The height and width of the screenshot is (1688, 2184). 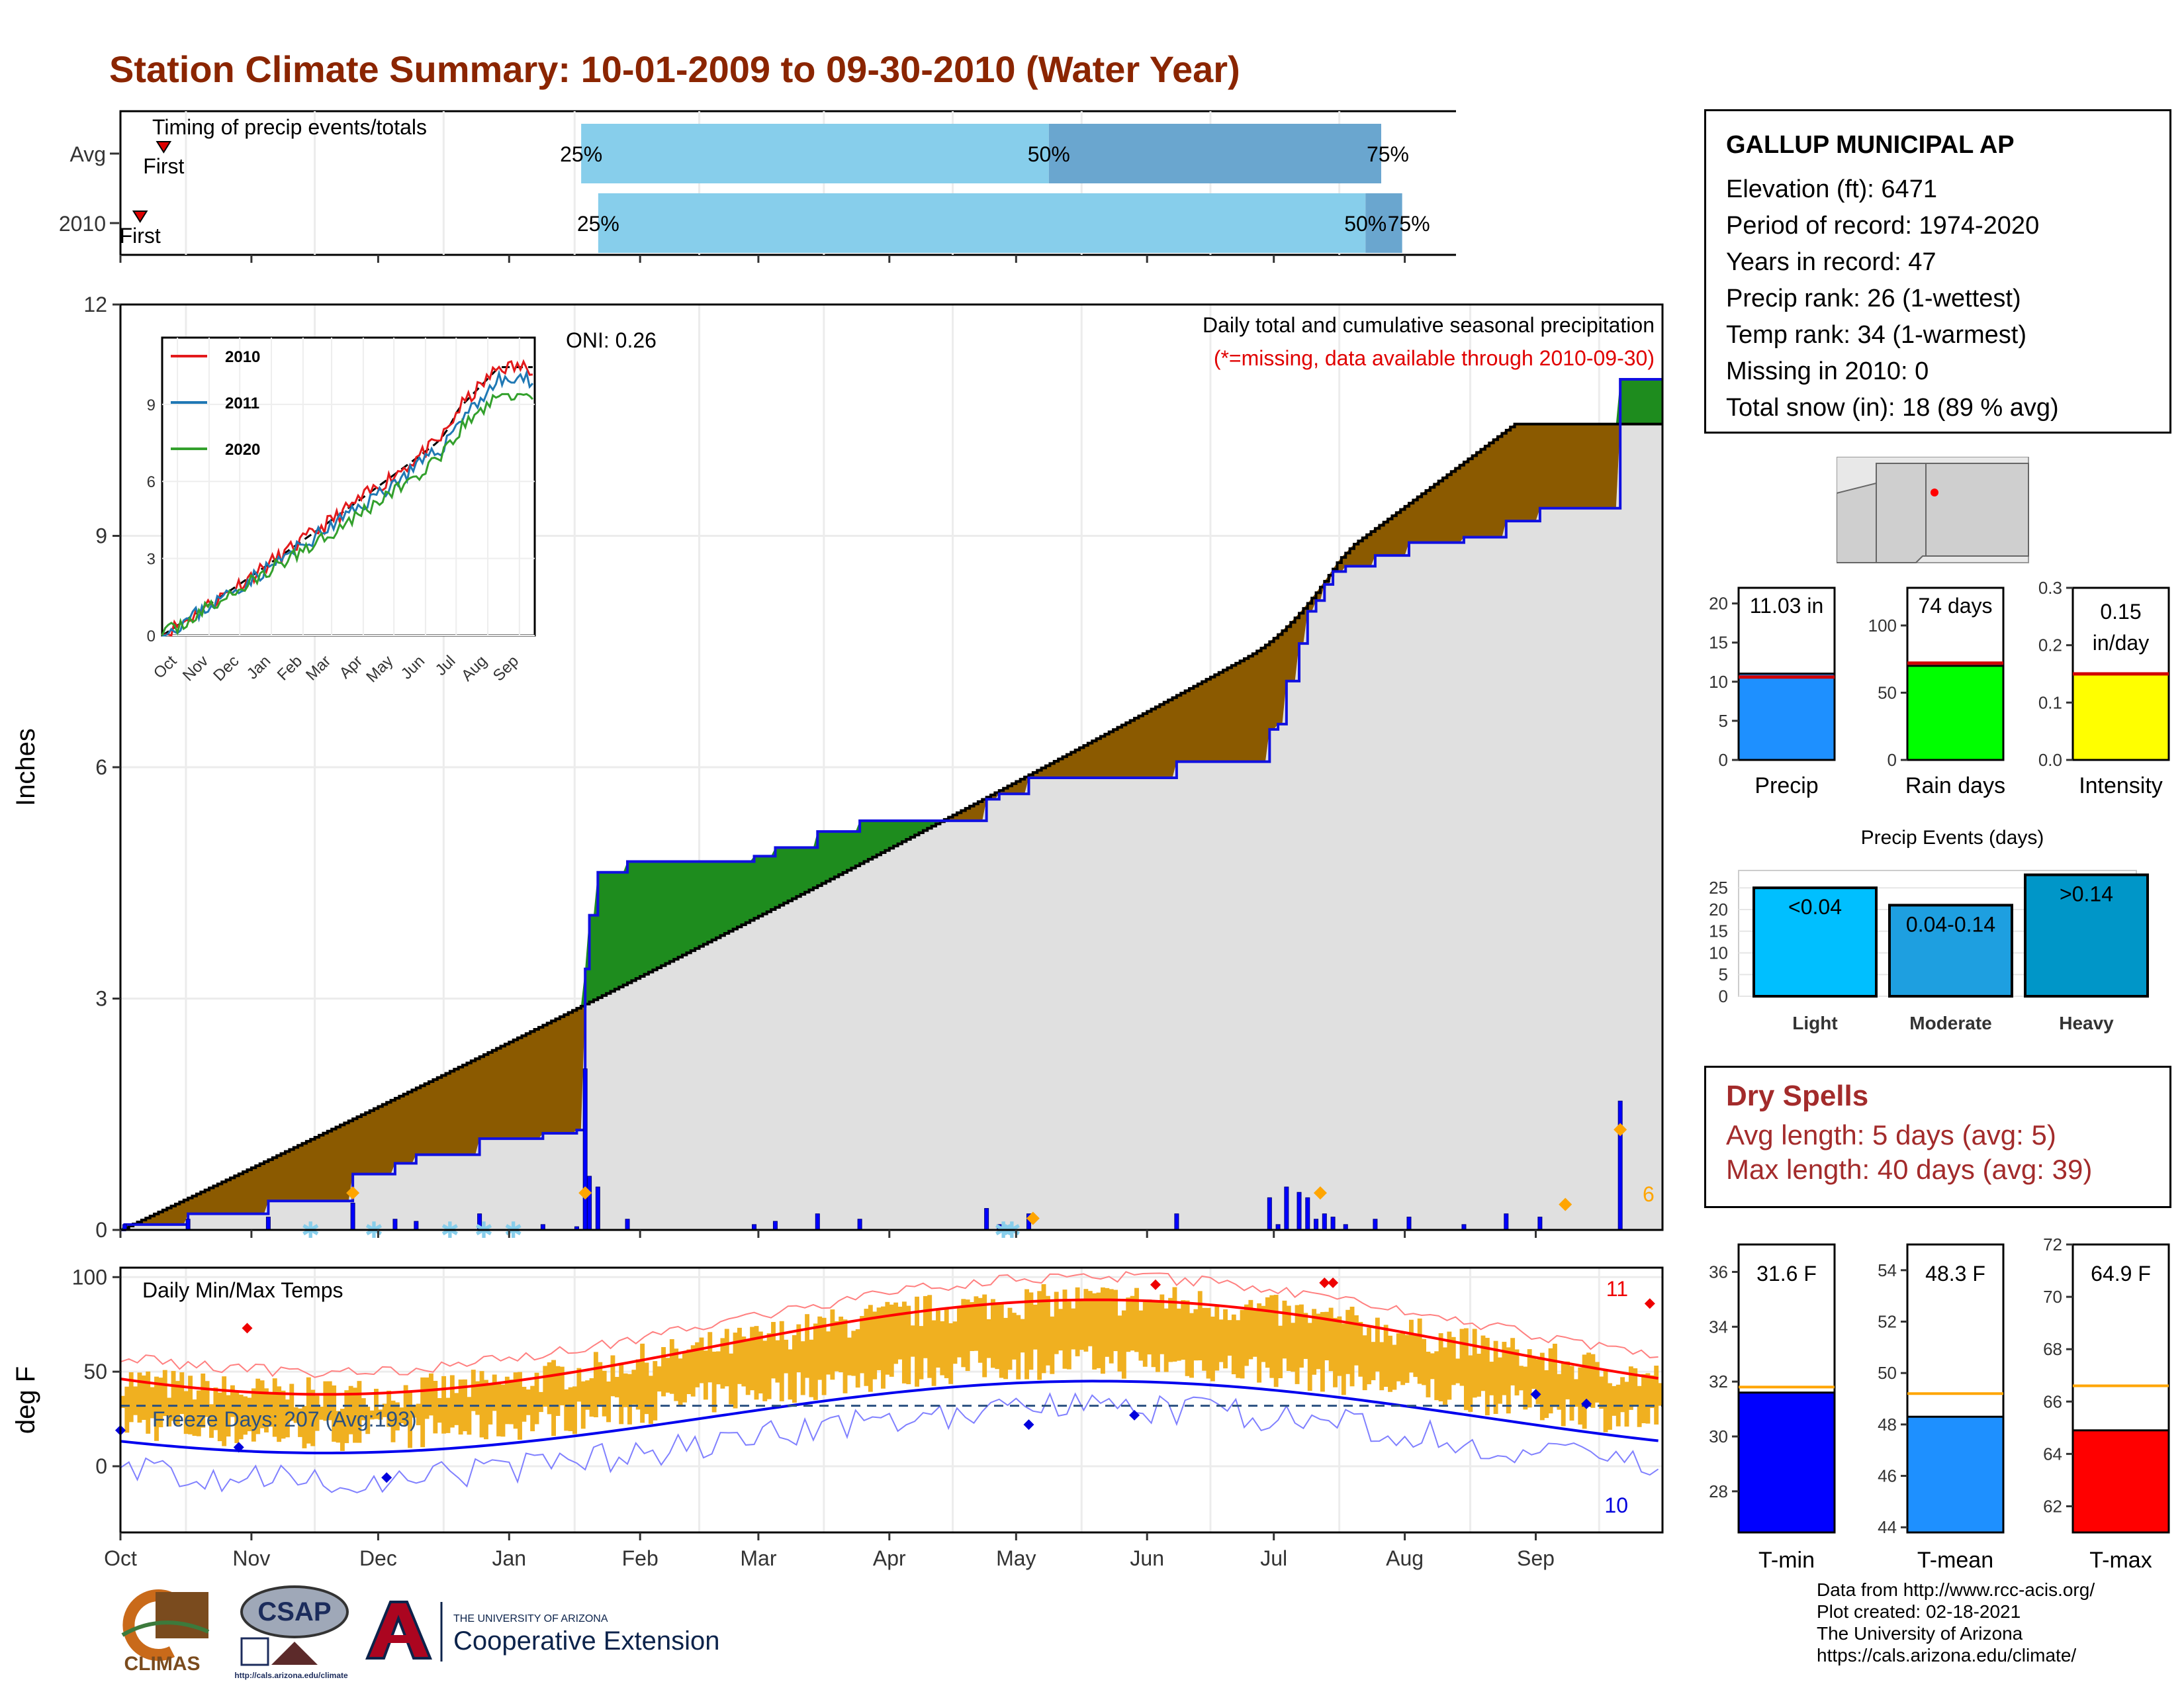 What do you see at coordinates (1049, 154) in the screenshot?
I see `timing-p50: 50%` at bounding box center [1049, 154].